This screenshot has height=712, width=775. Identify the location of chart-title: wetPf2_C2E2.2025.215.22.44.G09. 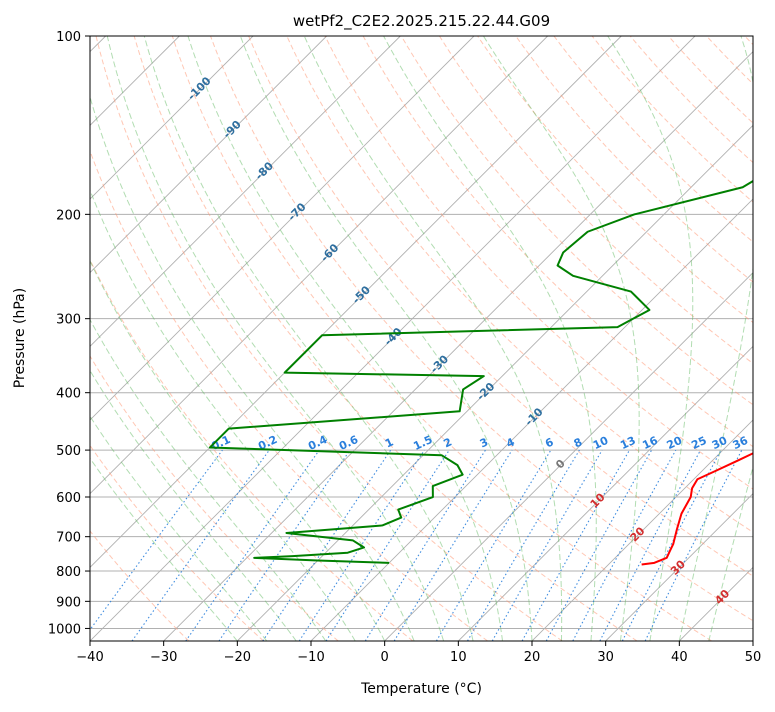
(421, 21).